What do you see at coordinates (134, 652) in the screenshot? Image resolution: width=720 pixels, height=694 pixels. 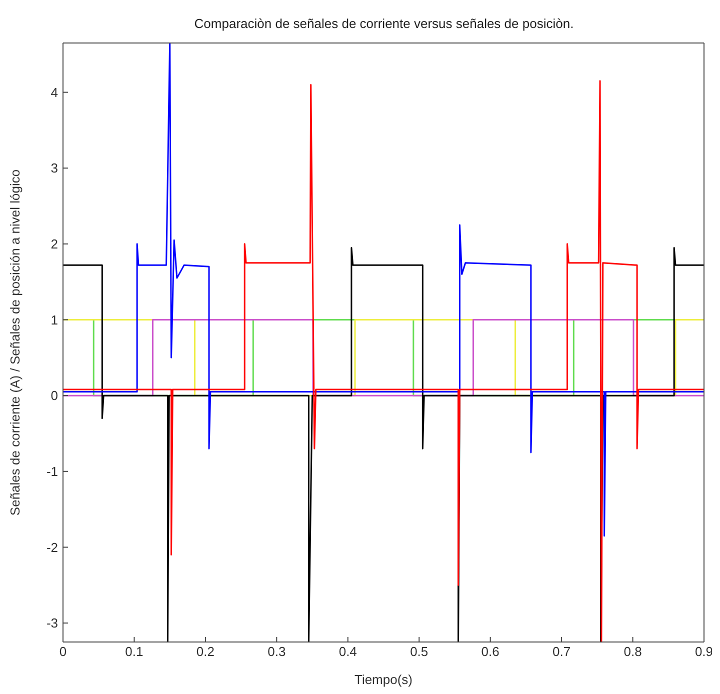 I see `x-tick-label: 0.1` at bounding box center [134, 652].